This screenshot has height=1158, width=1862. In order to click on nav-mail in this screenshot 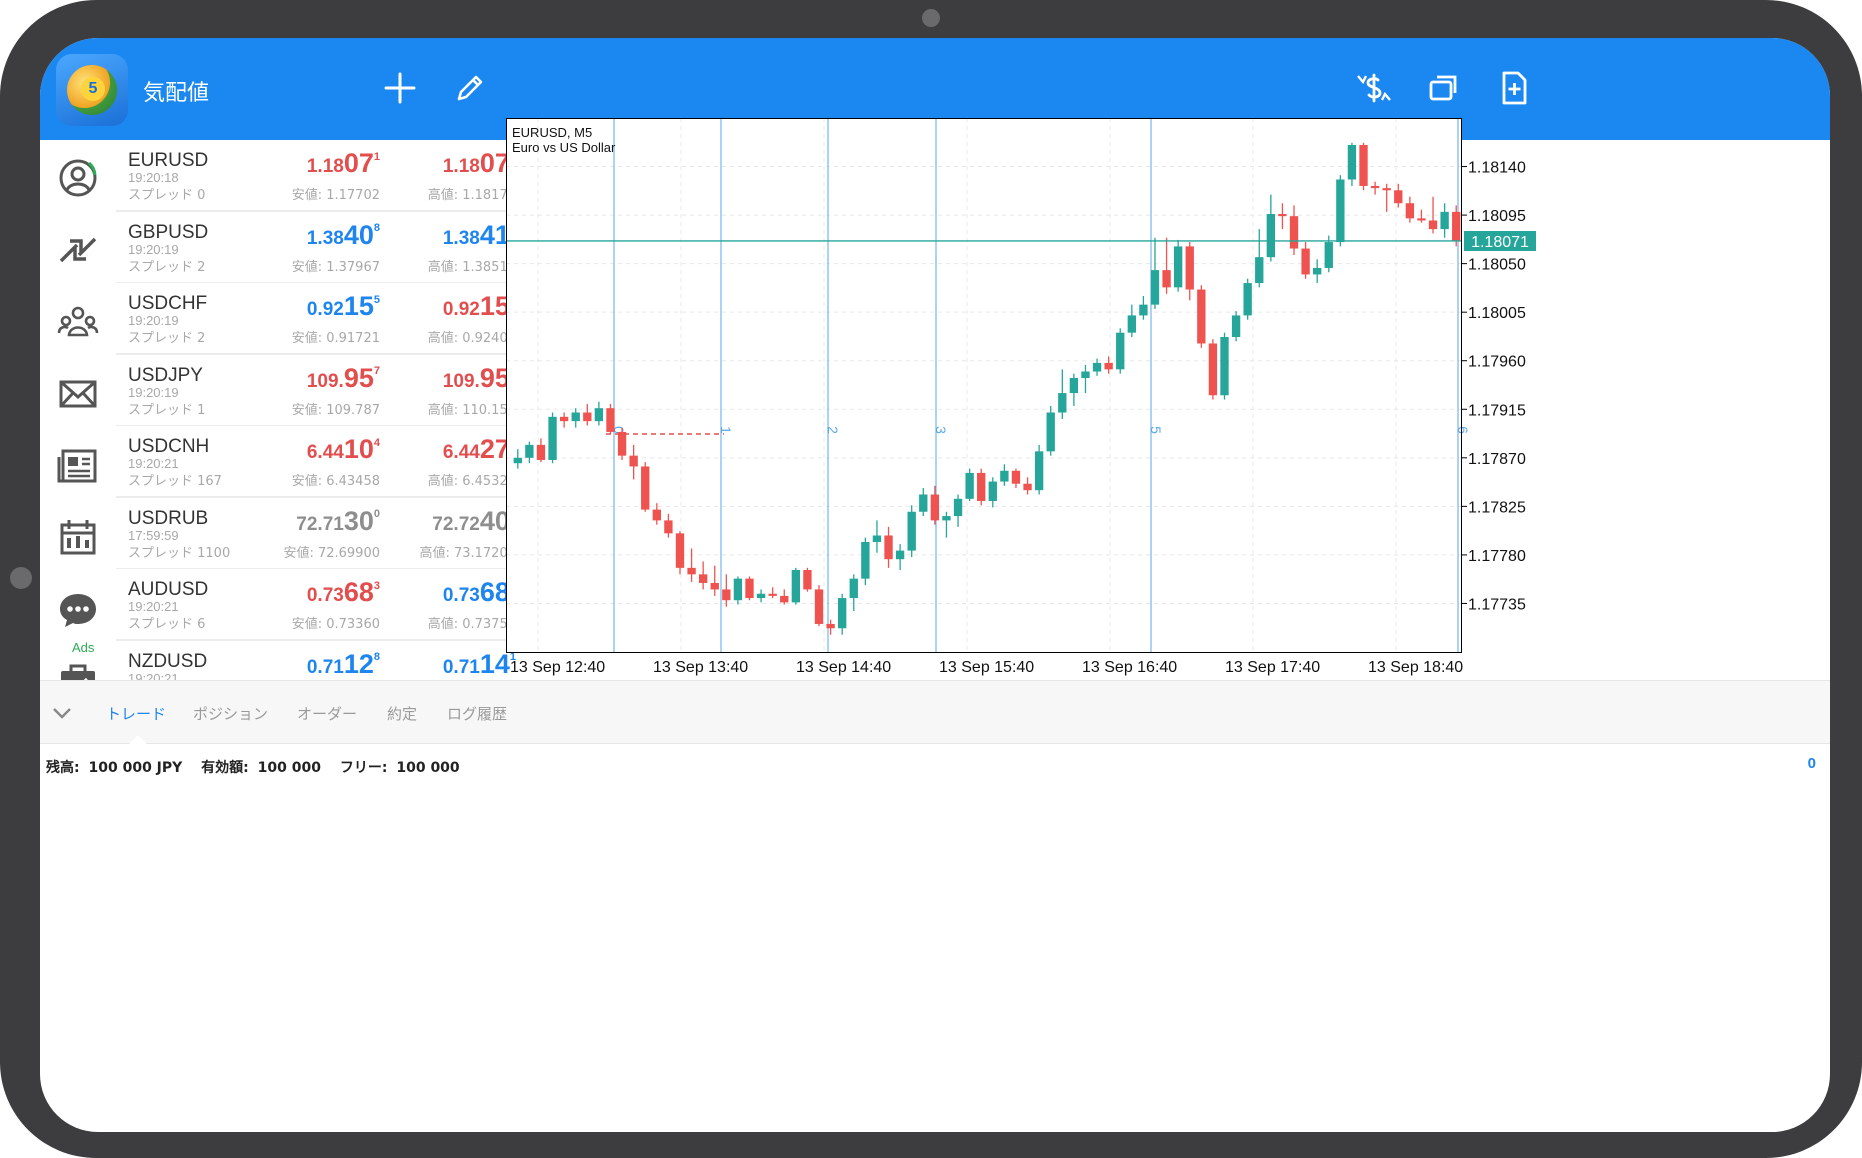, I will do `click(78, 394)`.